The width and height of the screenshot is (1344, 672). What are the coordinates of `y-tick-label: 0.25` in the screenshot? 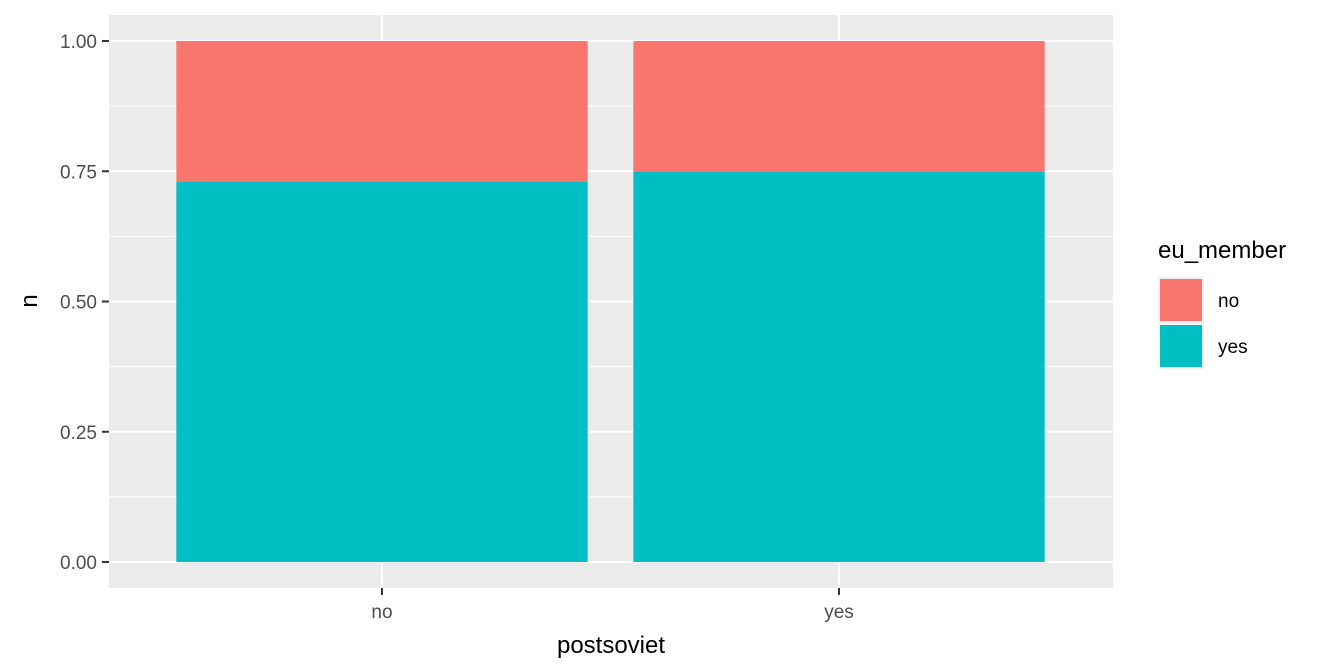 It's located at (78, 433).